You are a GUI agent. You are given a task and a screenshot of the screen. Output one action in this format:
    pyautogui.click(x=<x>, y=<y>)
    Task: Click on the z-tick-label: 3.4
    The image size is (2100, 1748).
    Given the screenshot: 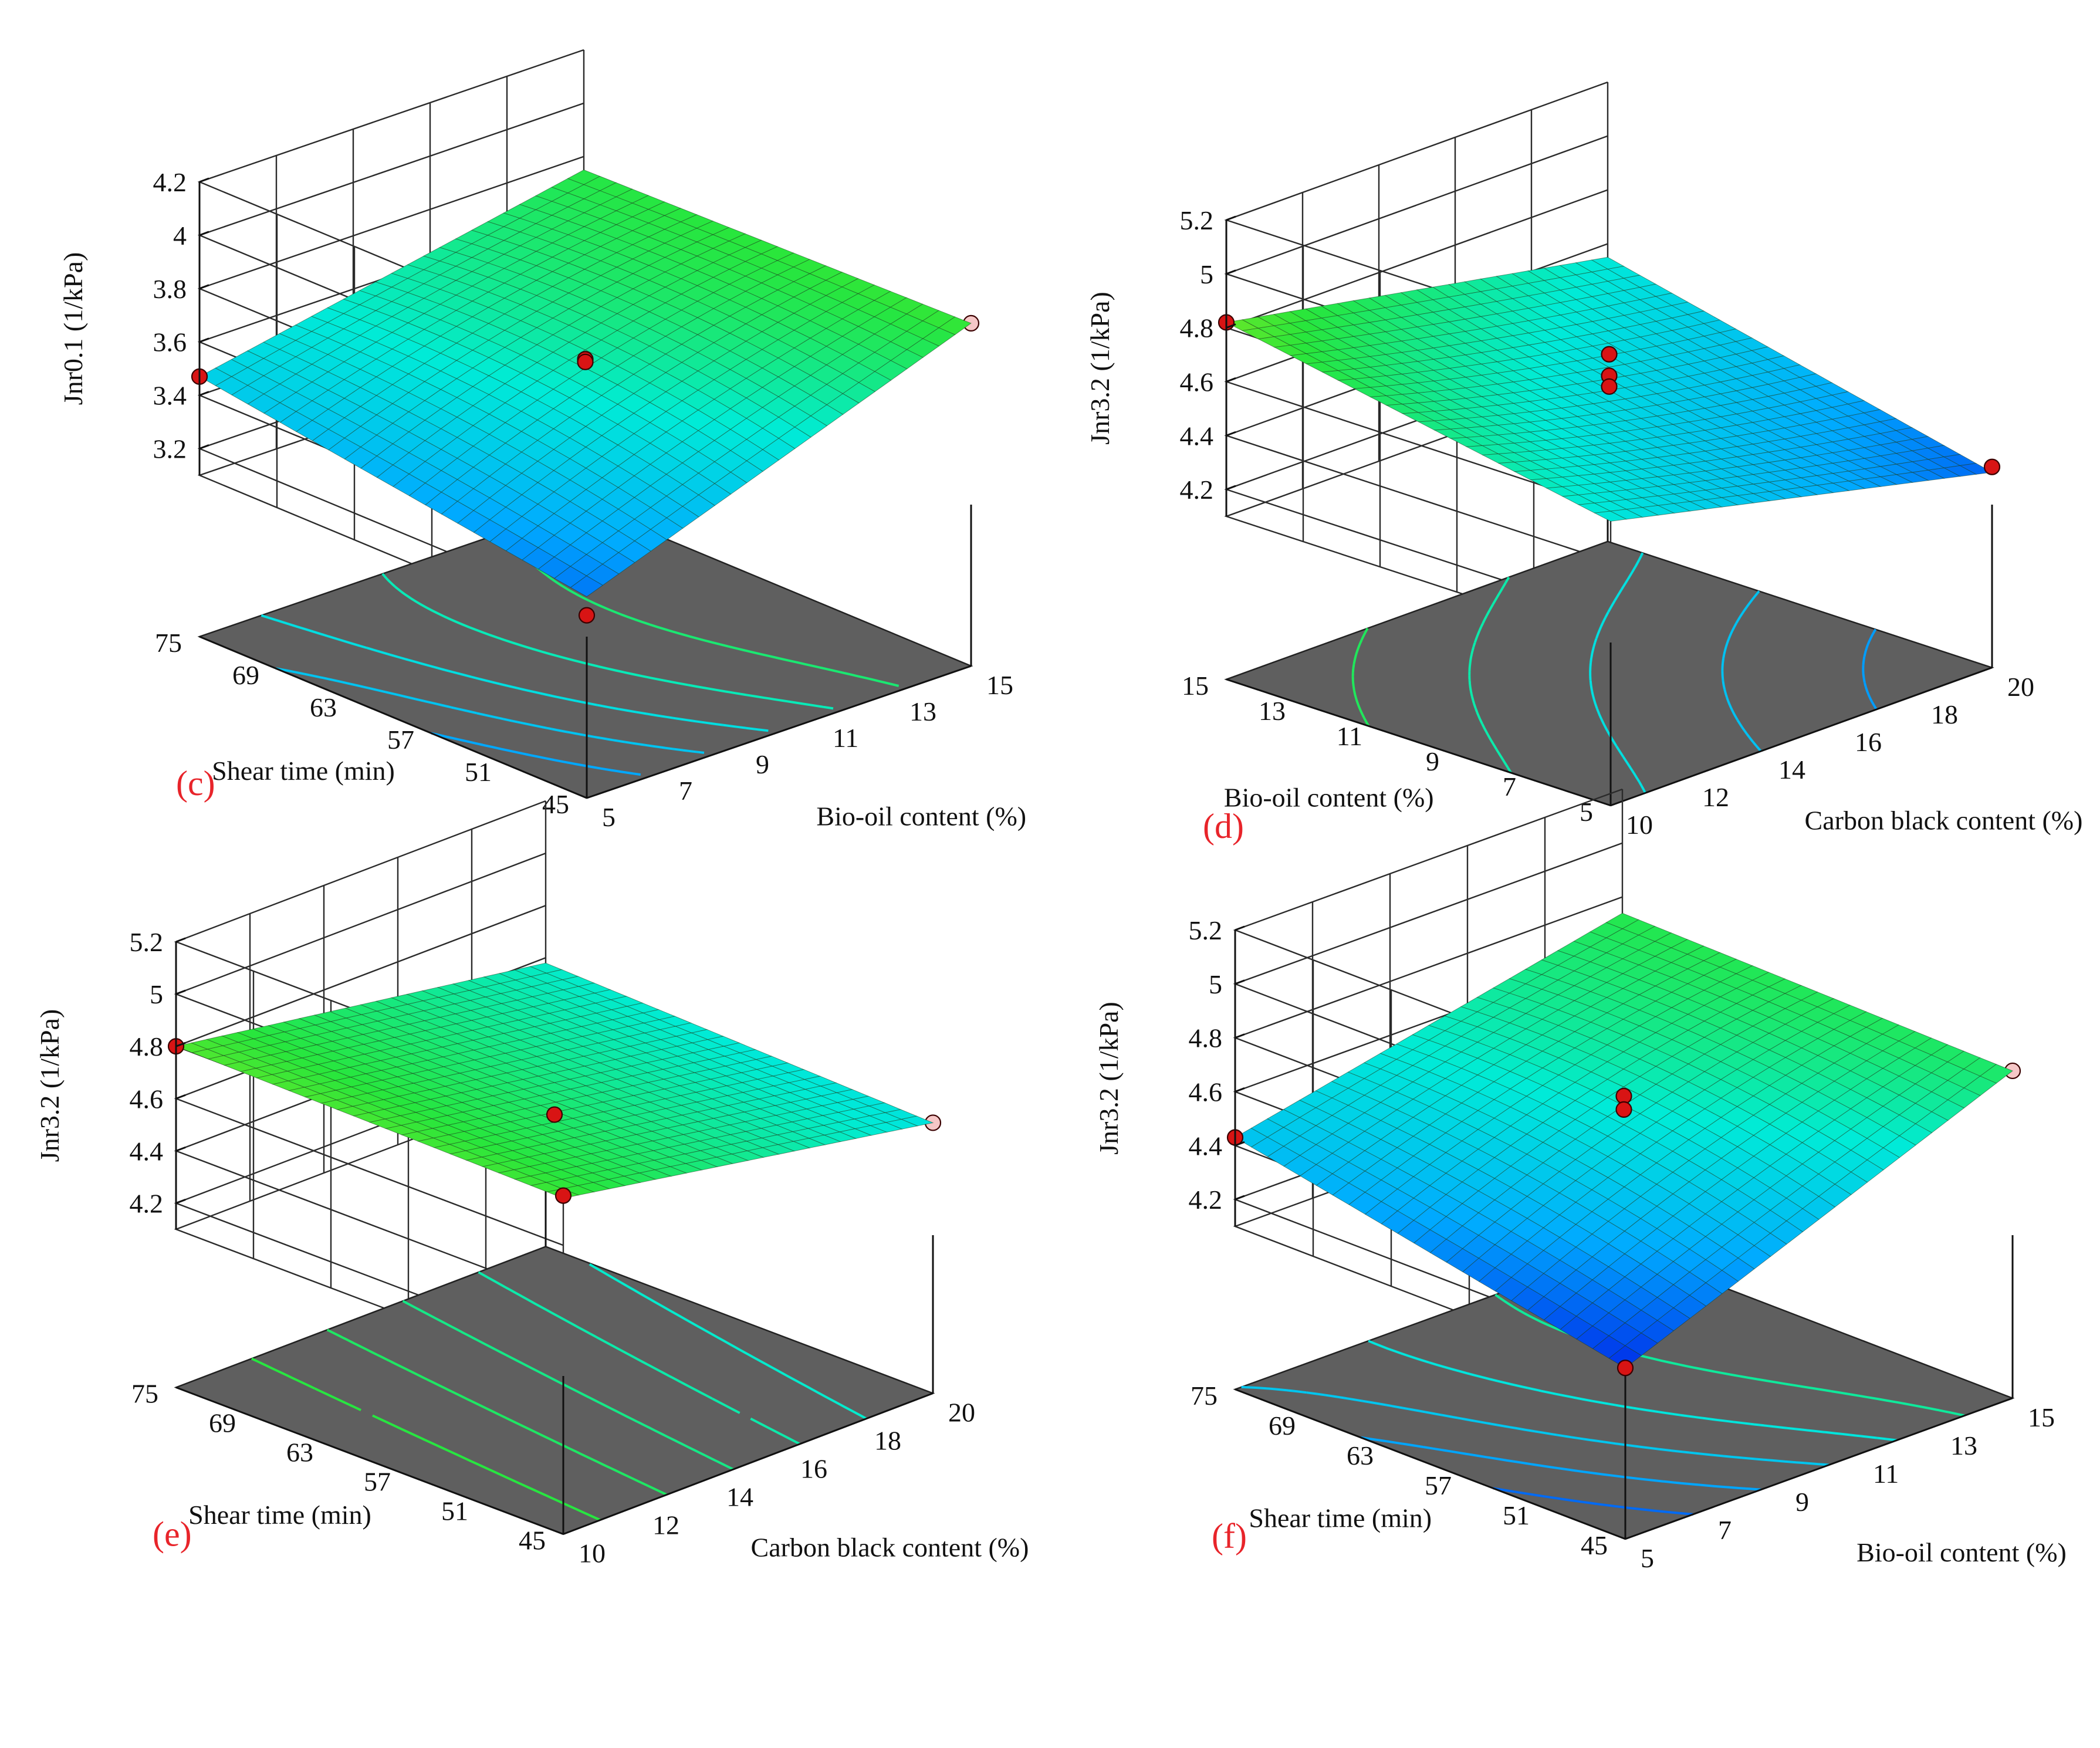 What is the action you would take?
    pyautogui.click(x=170, y=396)
    